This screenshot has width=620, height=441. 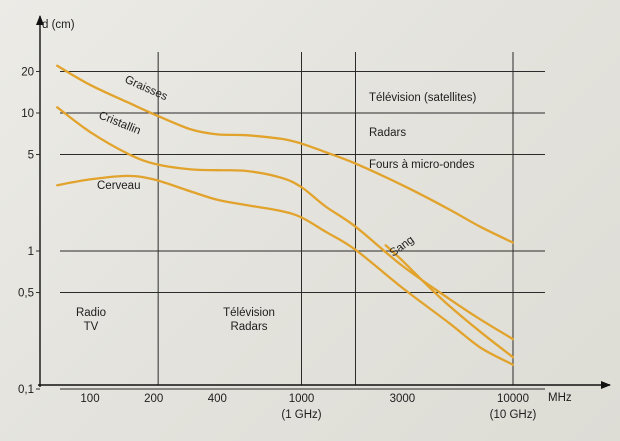 What do you see at coordinates (248, 327) in the screenshot?
I see `annotation-radars-low: Radars` at bounding box center [248, 327].